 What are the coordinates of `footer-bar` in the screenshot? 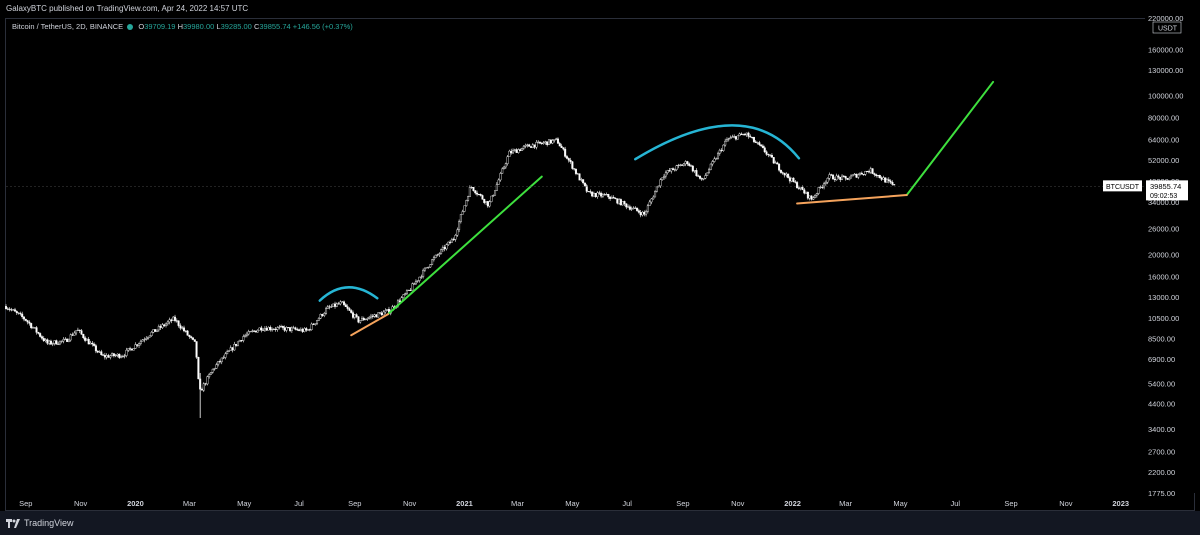 It's located at (600, 523).